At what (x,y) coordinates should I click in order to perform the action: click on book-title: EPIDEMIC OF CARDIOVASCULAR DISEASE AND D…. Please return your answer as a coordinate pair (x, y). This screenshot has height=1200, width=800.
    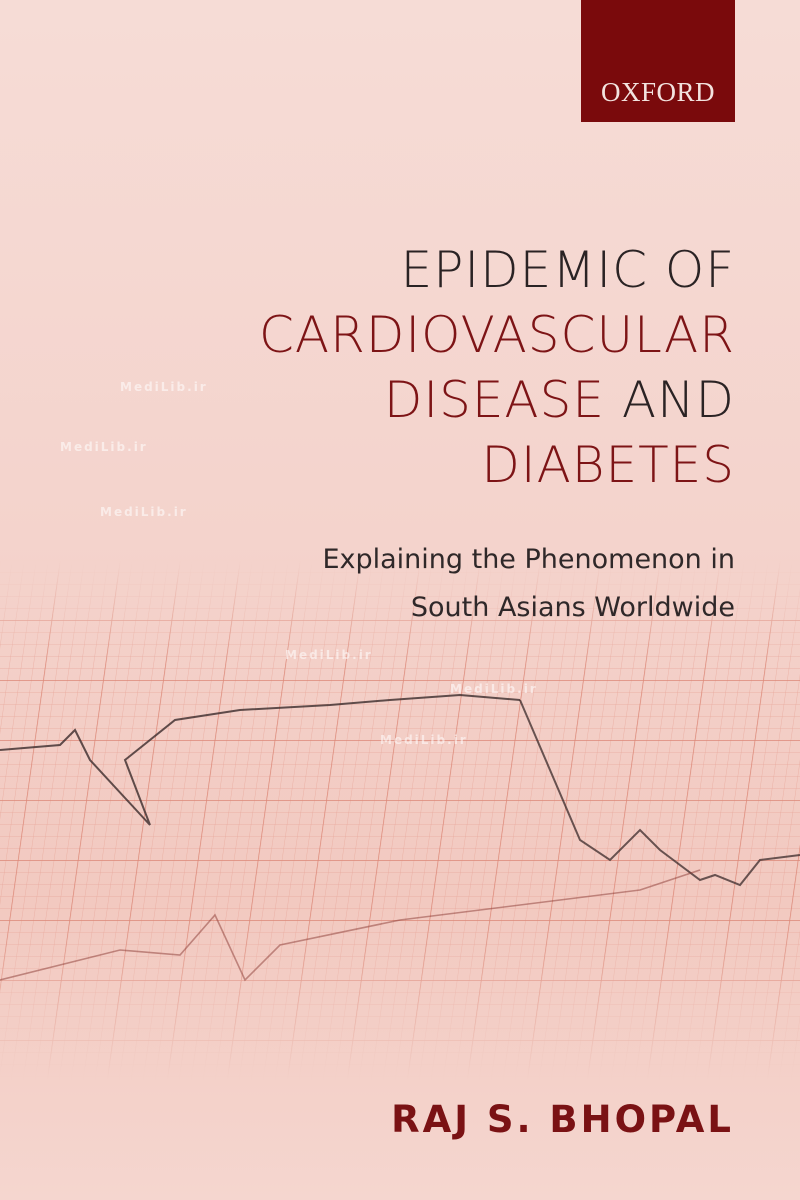
    Looking at the image, I should click on (497, 368).